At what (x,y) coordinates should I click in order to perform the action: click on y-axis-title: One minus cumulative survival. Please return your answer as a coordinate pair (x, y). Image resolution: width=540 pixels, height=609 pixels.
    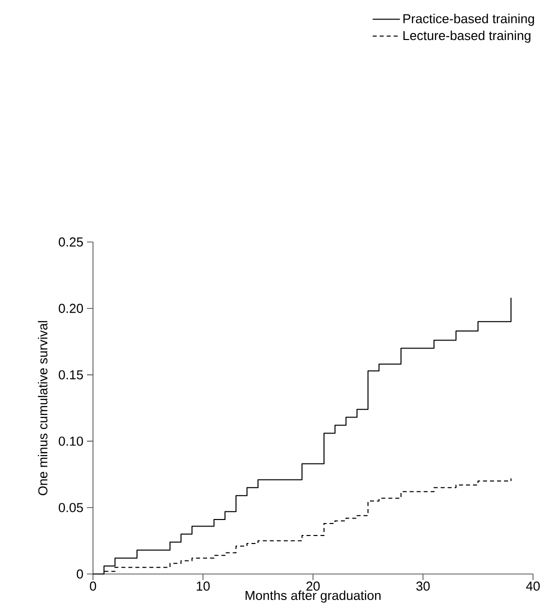
    Looking at the image, I should click on (43, 408).